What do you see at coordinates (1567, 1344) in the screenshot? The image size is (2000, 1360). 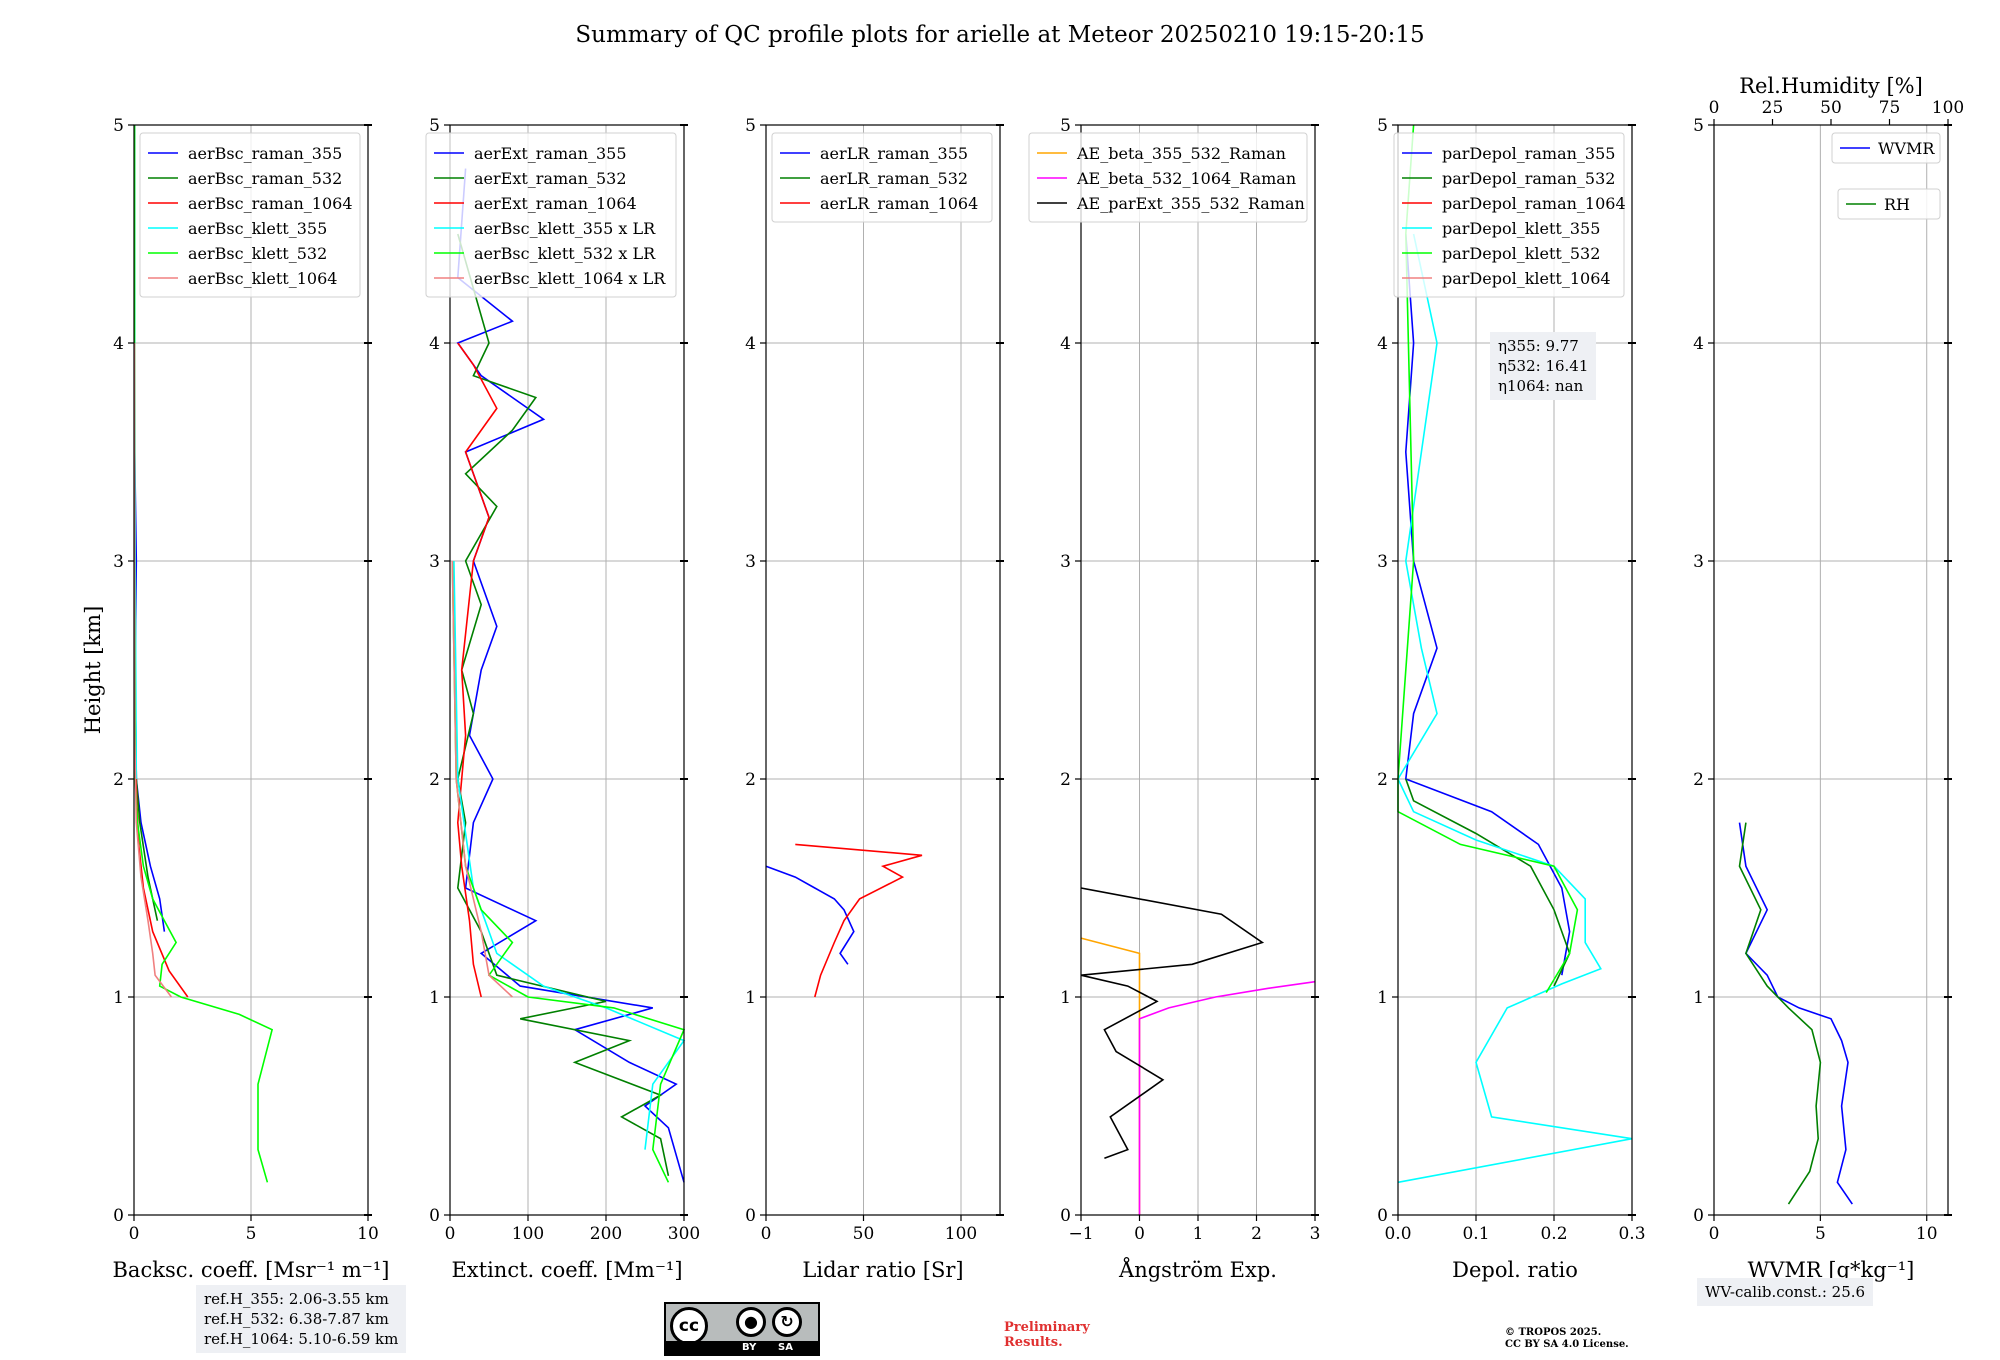 I see `copyright-line-2: CC BY SA 4.0 License.` at bounding box center [1567, 1344].